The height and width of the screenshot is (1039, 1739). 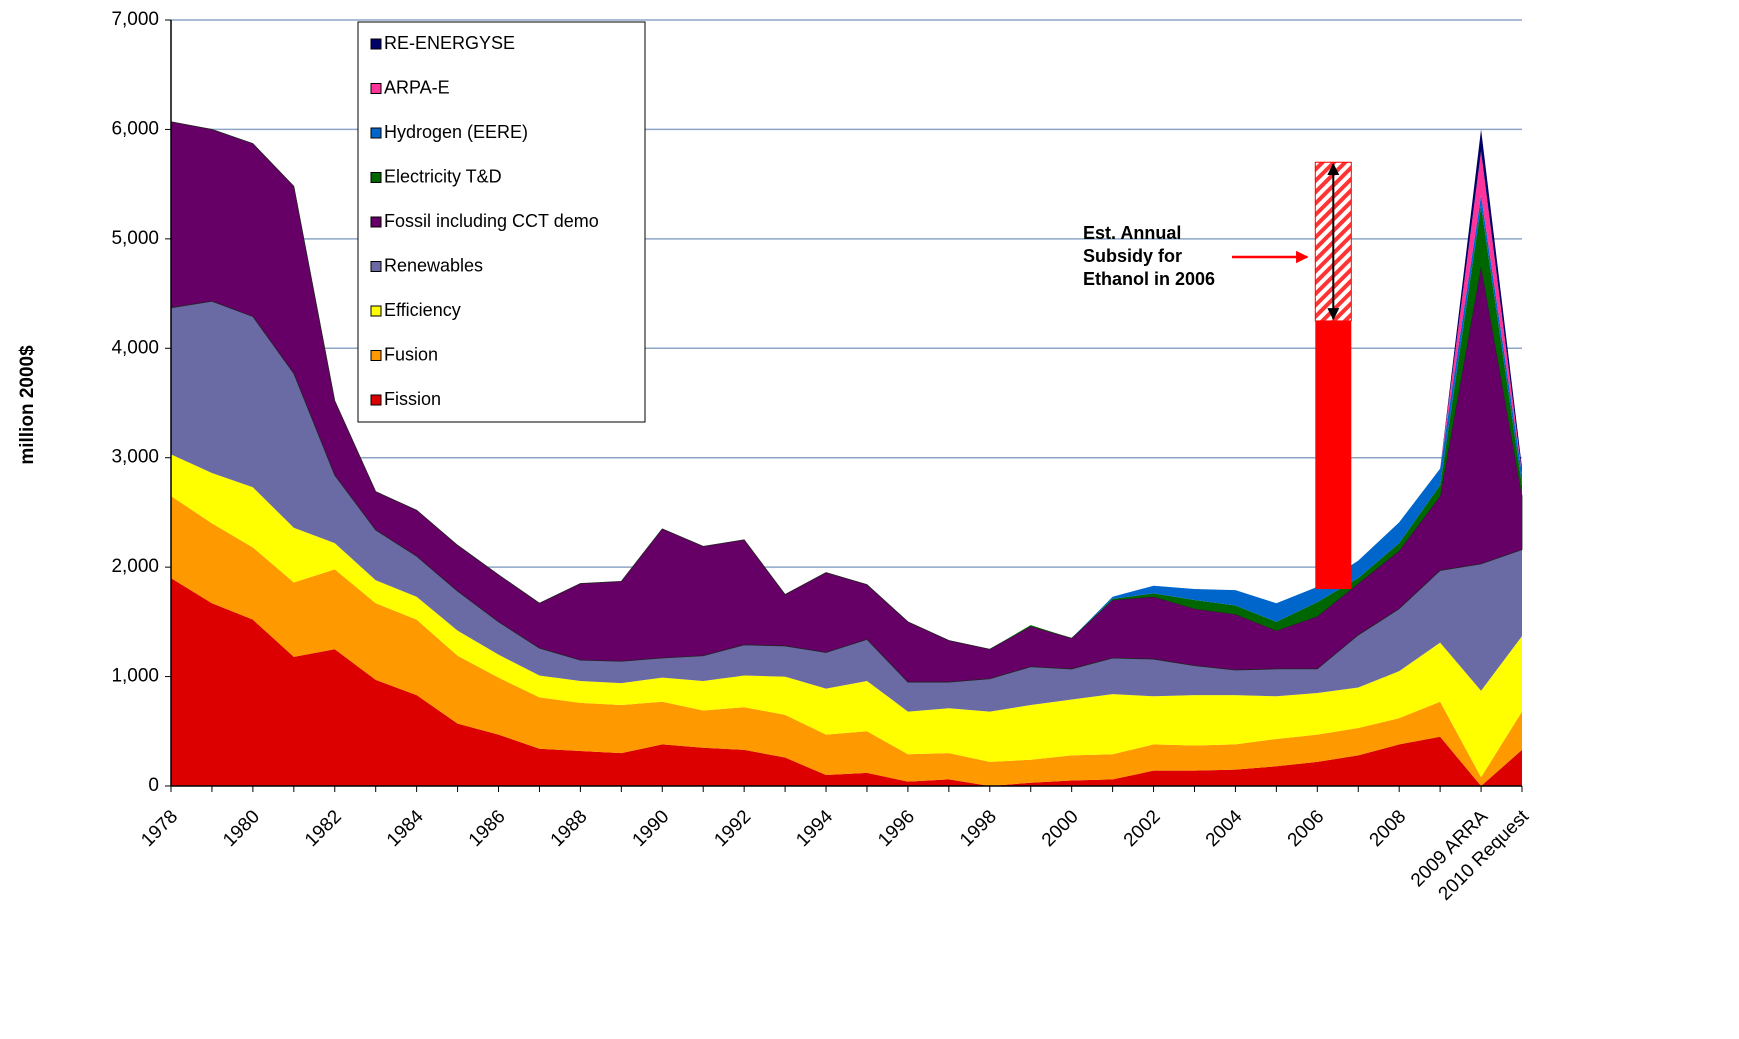 What do you see at coordinates (159, 828) in the screenshot?
I see `x-tick-label: 1978` at bounding box center [159, 828].